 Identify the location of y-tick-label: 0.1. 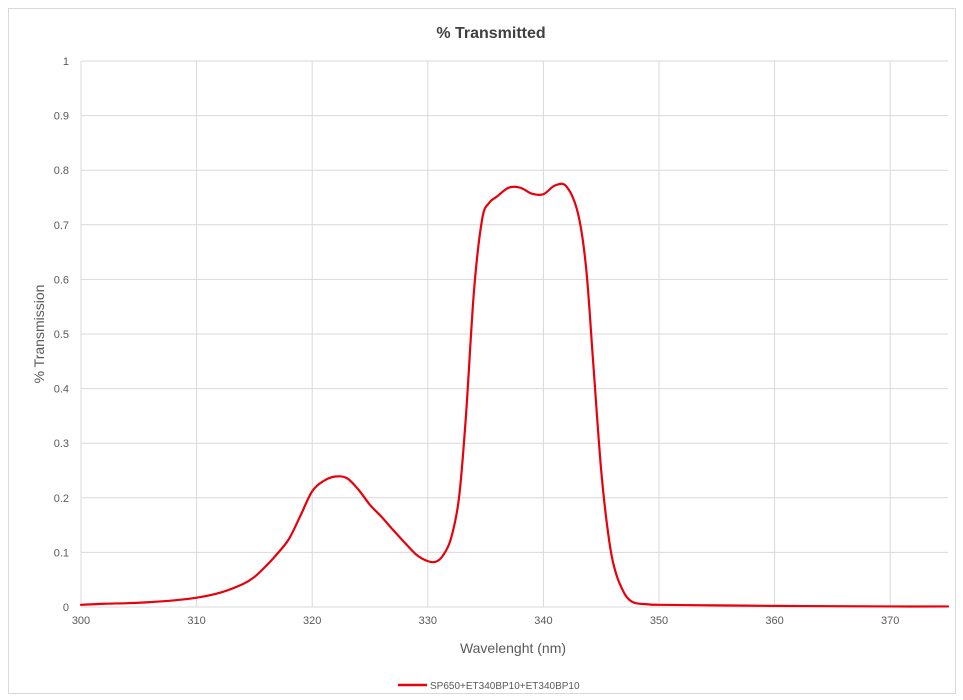
(61, 553).